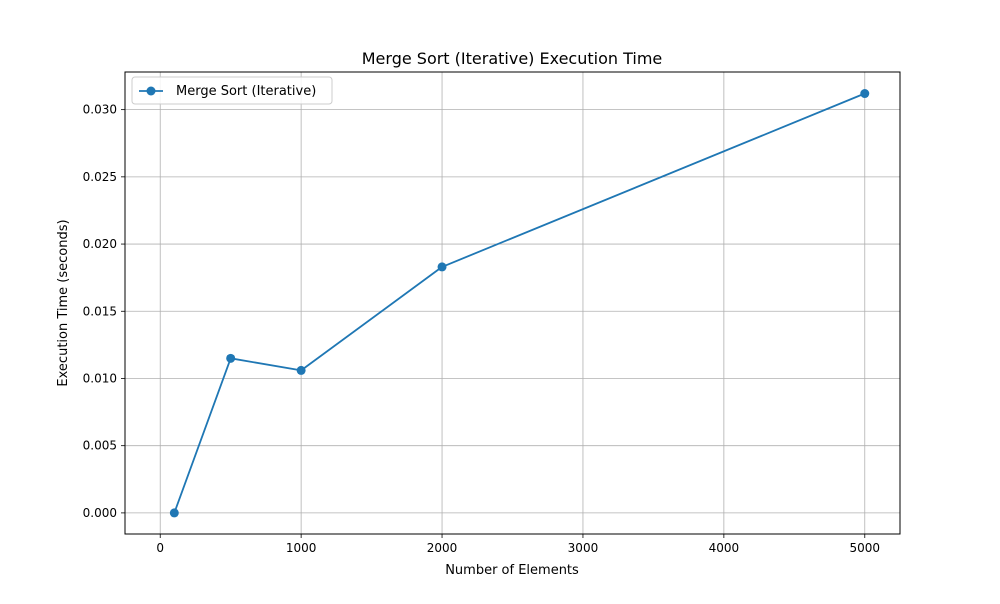  Describe the element at coordinates (100, 446) in the screenshot. I see `y-tick-label: 0.005` at that location.